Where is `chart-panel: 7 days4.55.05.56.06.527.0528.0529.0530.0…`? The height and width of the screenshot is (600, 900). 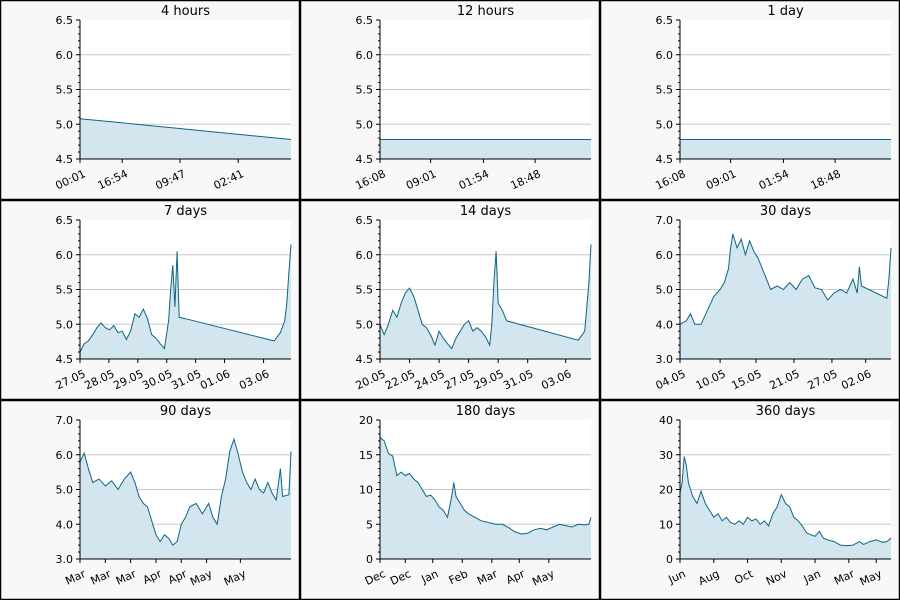
chart-panel: 7 days4.55.05.56.06.527.0528.0529.0530.0… is located at coordinates (150, 300).